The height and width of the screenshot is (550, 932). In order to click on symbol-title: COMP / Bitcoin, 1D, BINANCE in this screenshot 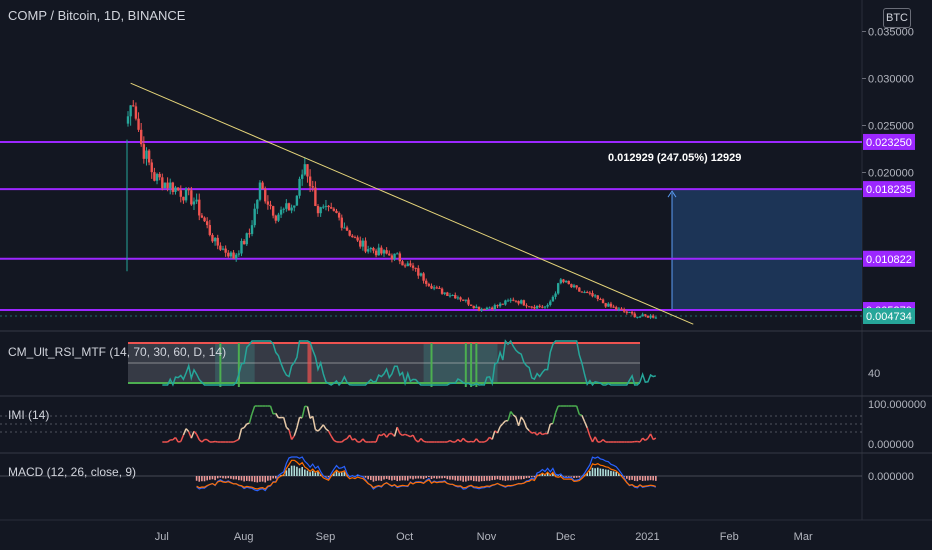, I will do `click(97, 15)`.